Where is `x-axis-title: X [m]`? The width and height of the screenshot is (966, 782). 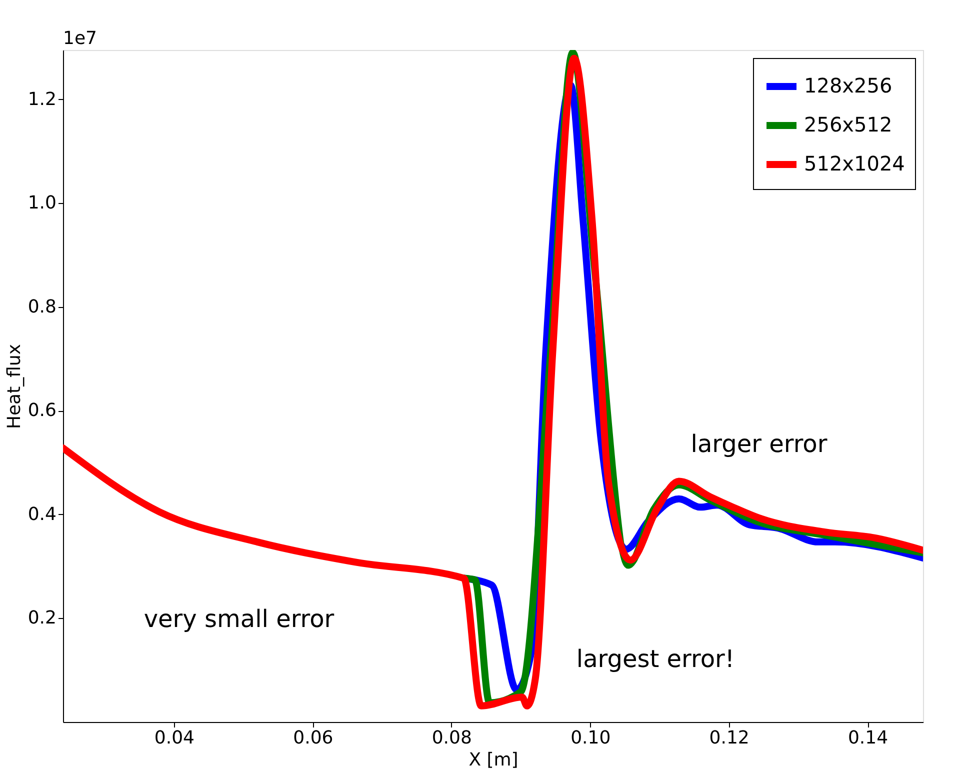 x-axis-title: X [m] is located at coordinates (493, 760).